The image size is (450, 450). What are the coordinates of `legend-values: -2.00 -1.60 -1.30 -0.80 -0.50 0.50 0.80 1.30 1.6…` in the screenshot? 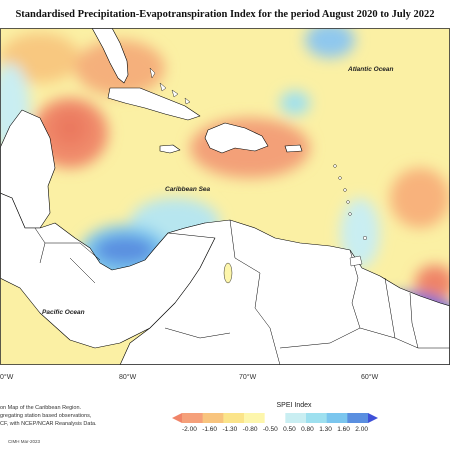 It's located at (275, 429).